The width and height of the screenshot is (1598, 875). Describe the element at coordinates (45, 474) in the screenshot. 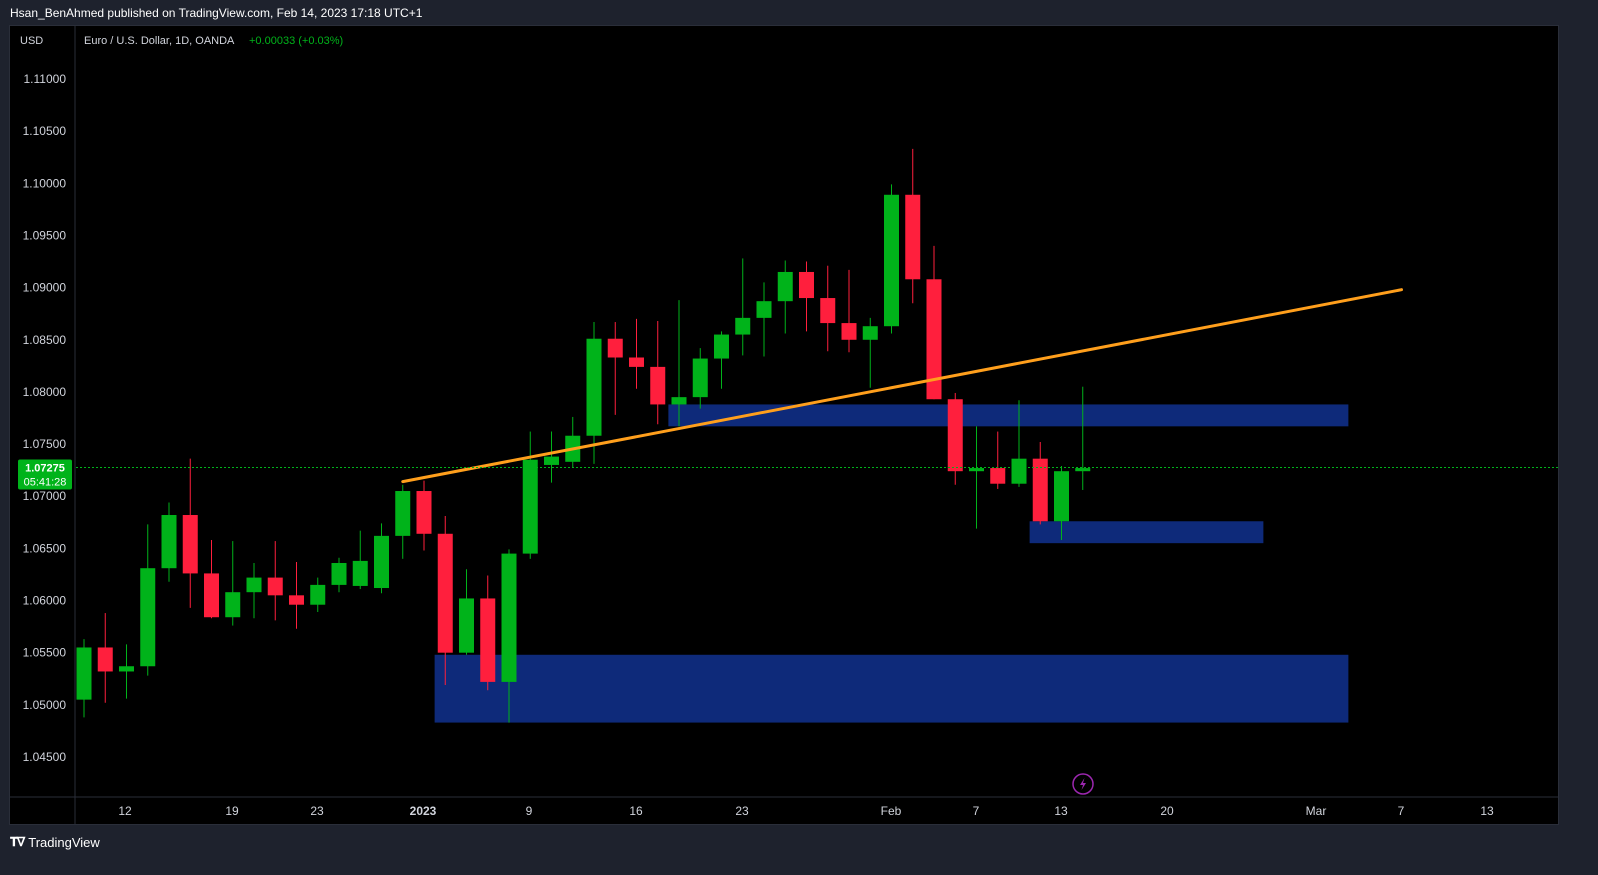

I see `current-price-badge` at that location.